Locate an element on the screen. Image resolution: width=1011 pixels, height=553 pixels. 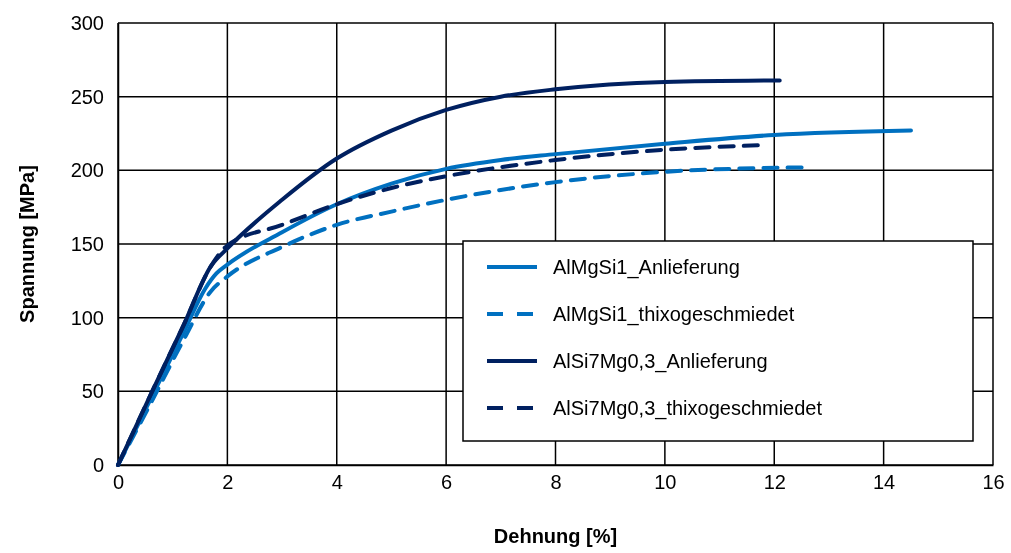
x-tick-label: 8 is located at coordinates (556, 482).